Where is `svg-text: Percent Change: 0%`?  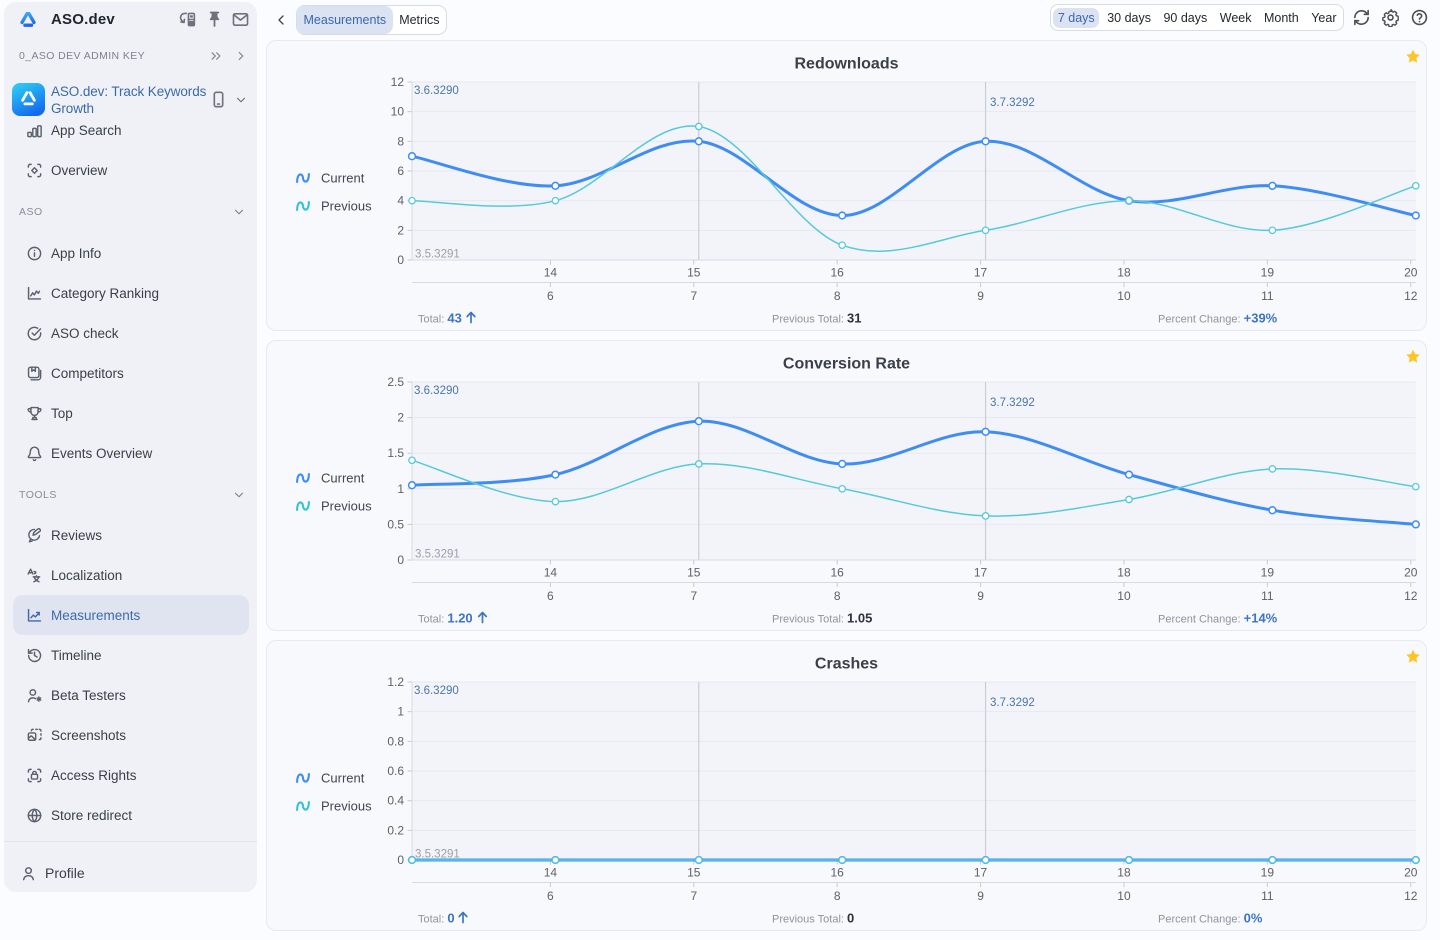 svg-text: Percent Change: 0% is located at coordinates (1210, 918).